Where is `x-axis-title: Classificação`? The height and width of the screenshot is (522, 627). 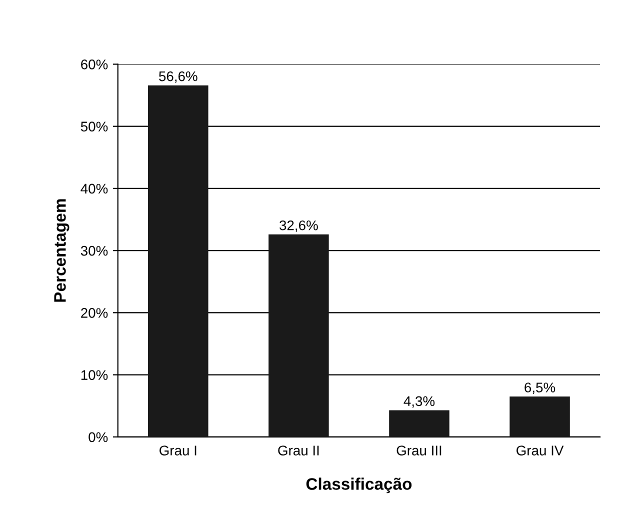 x-axis-title: Classificação is located at coordinates (359, 486).